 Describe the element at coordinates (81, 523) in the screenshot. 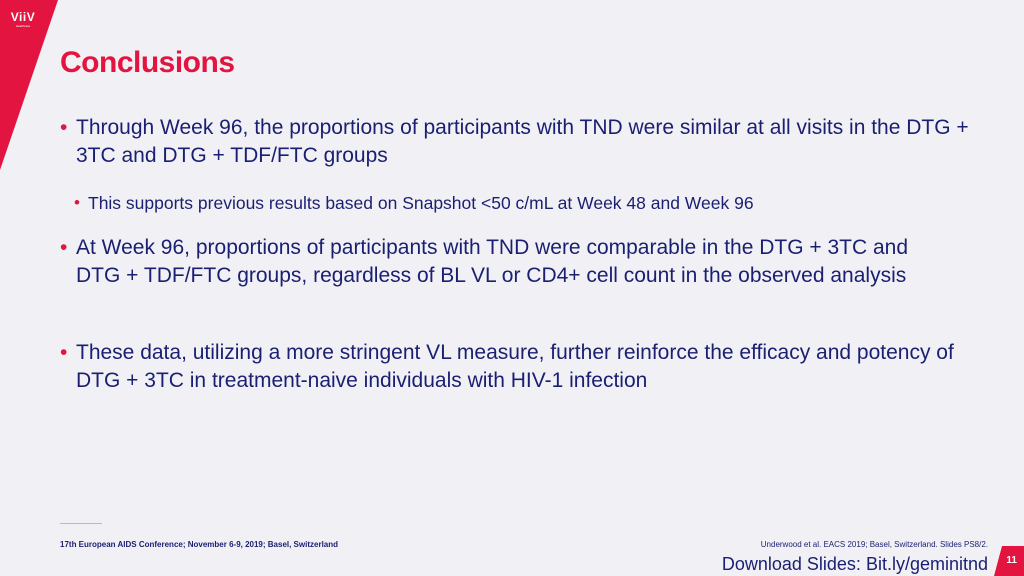

I see `footer-divider` at that location.